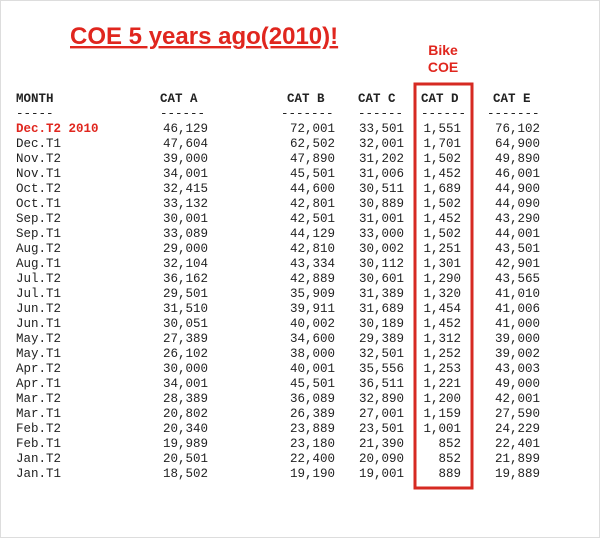 This screenshot has height=538, width=600. What do you see at coordinates (185, 189) in the screenshot?
I see `value-cell: 32,415` at bounding box center [185, 189].